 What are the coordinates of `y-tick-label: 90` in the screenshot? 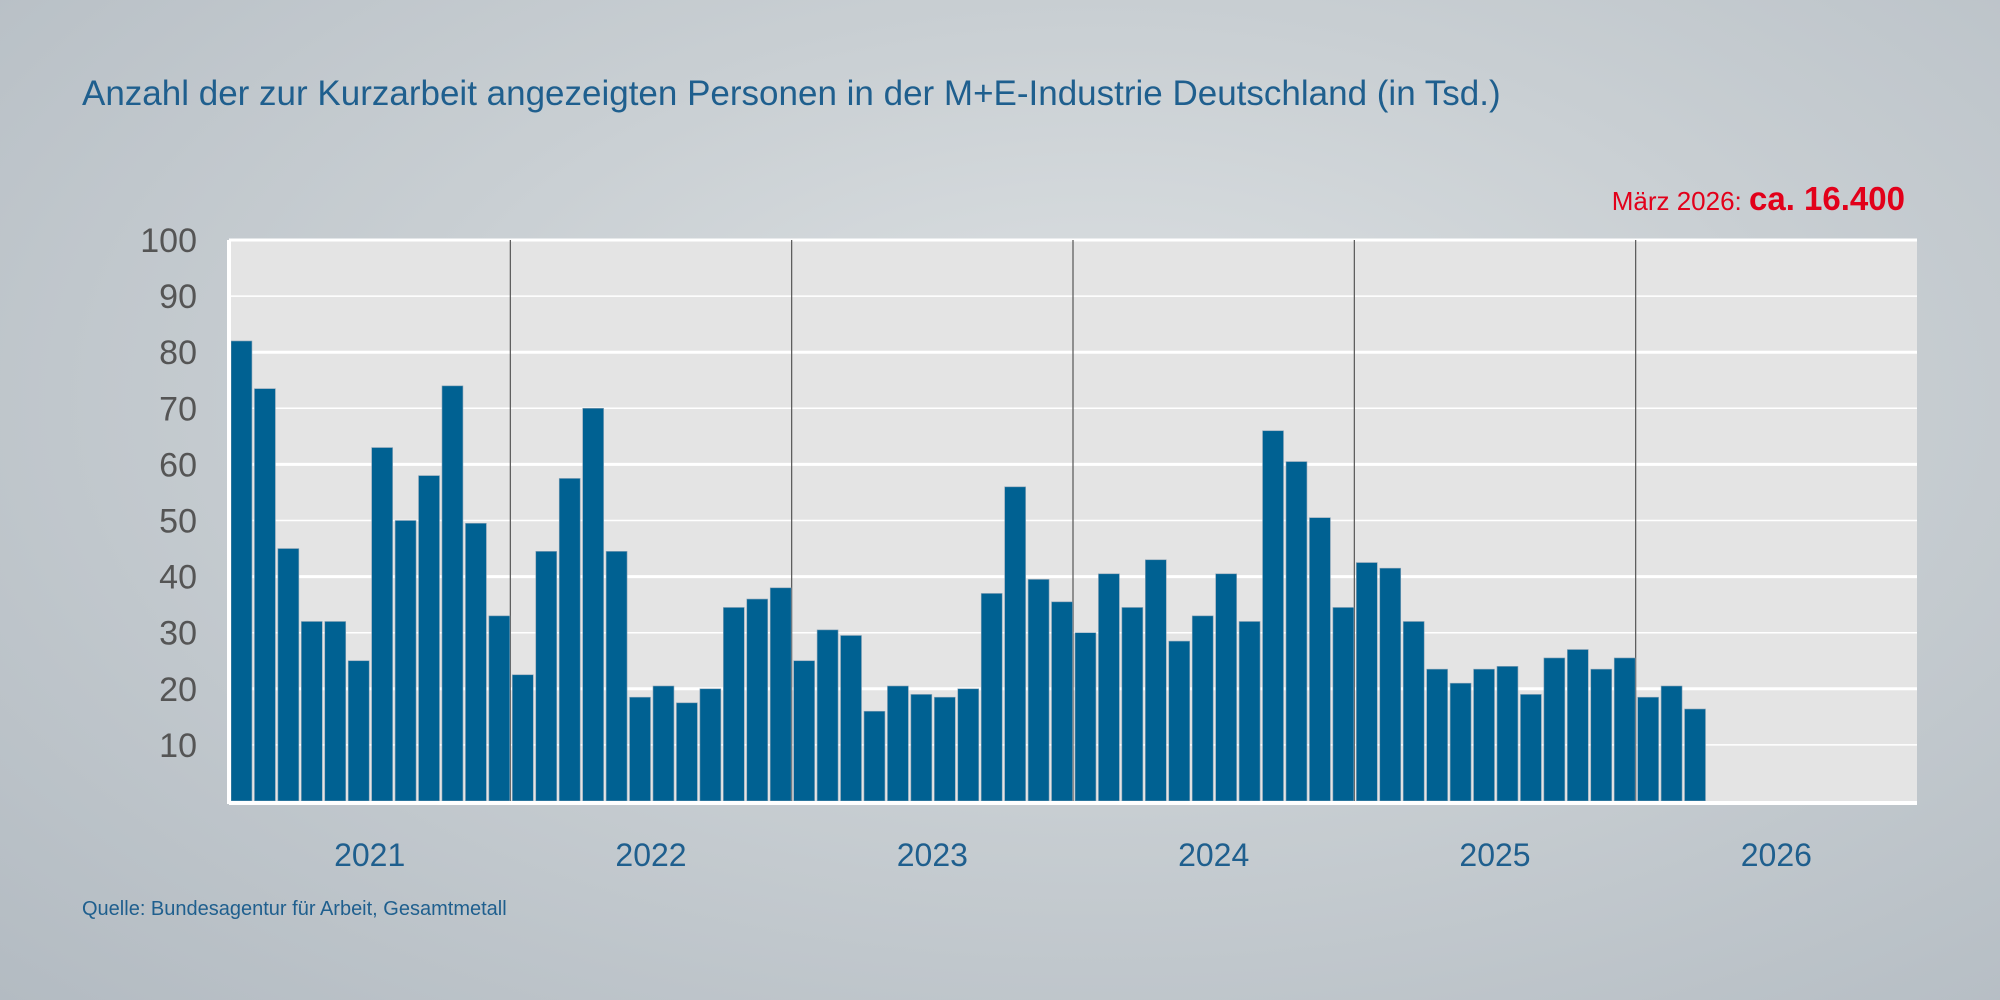 It's located at (178, 297).